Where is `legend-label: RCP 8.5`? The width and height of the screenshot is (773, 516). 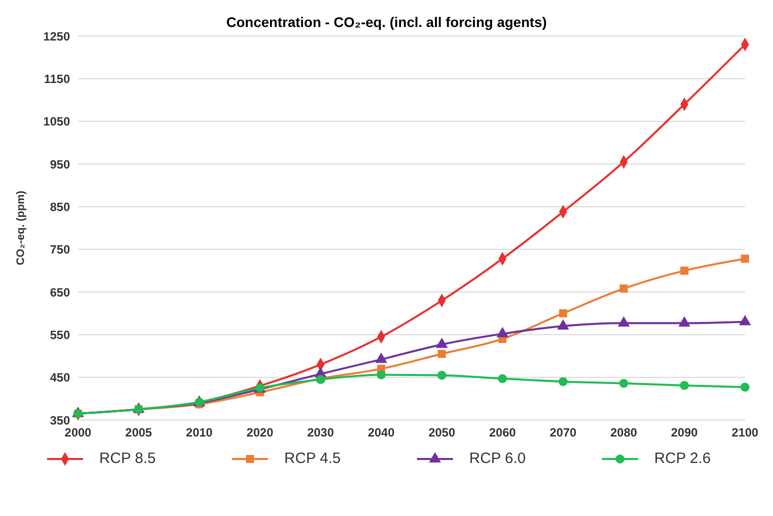 legend-label: RCP 8.5 is located at coordinates (127, 458).